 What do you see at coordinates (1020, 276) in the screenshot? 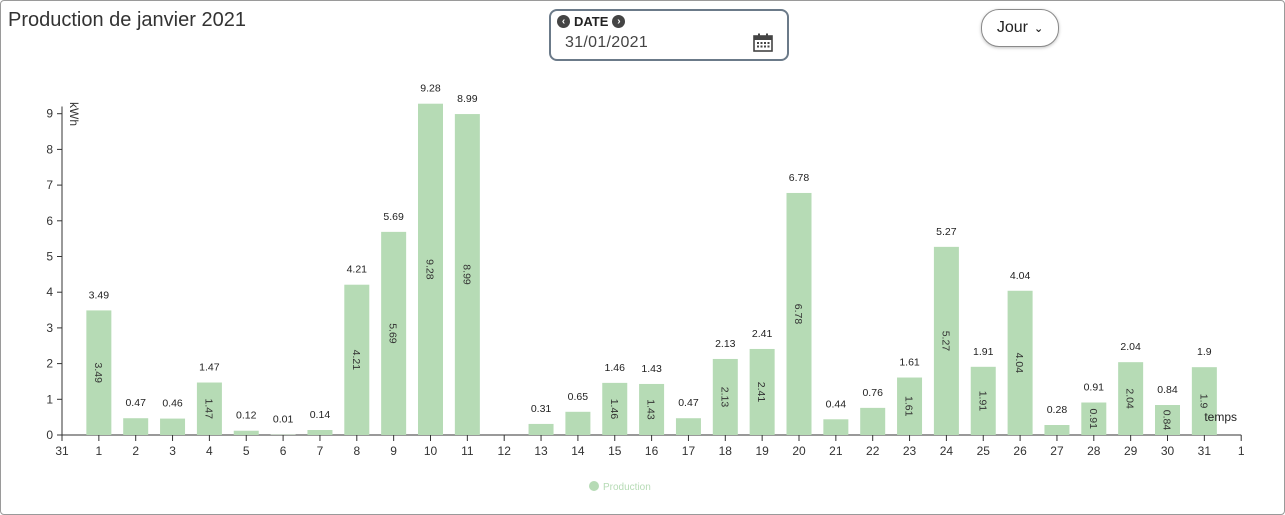
I see `bar-value-label: 4.04` at bounding box center [1020, 276].